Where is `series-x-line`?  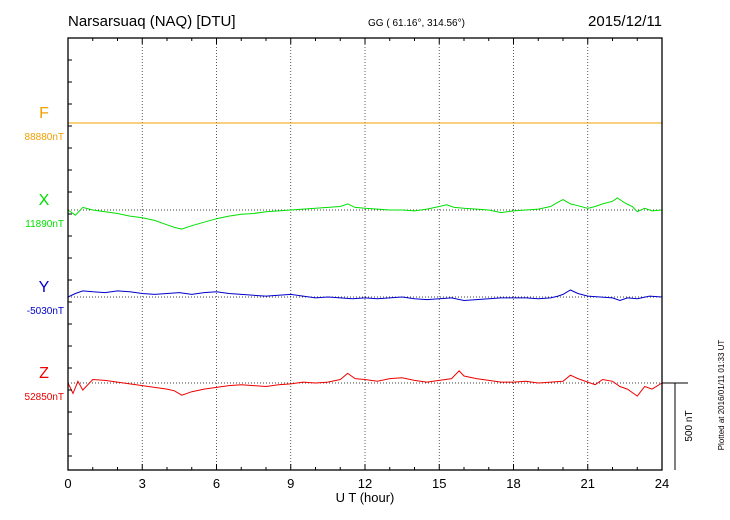 series-x-line is located at coordinates (365, 213).